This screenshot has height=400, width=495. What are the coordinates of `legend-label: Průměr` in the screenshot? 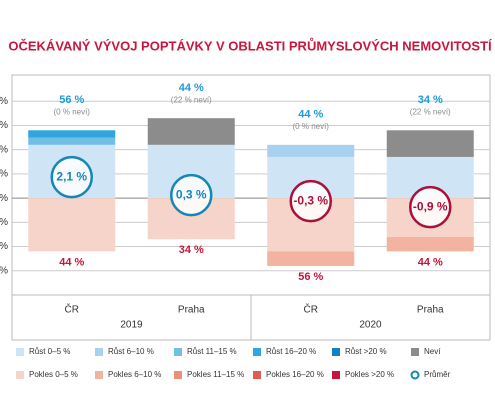 It's located at (437, 374).